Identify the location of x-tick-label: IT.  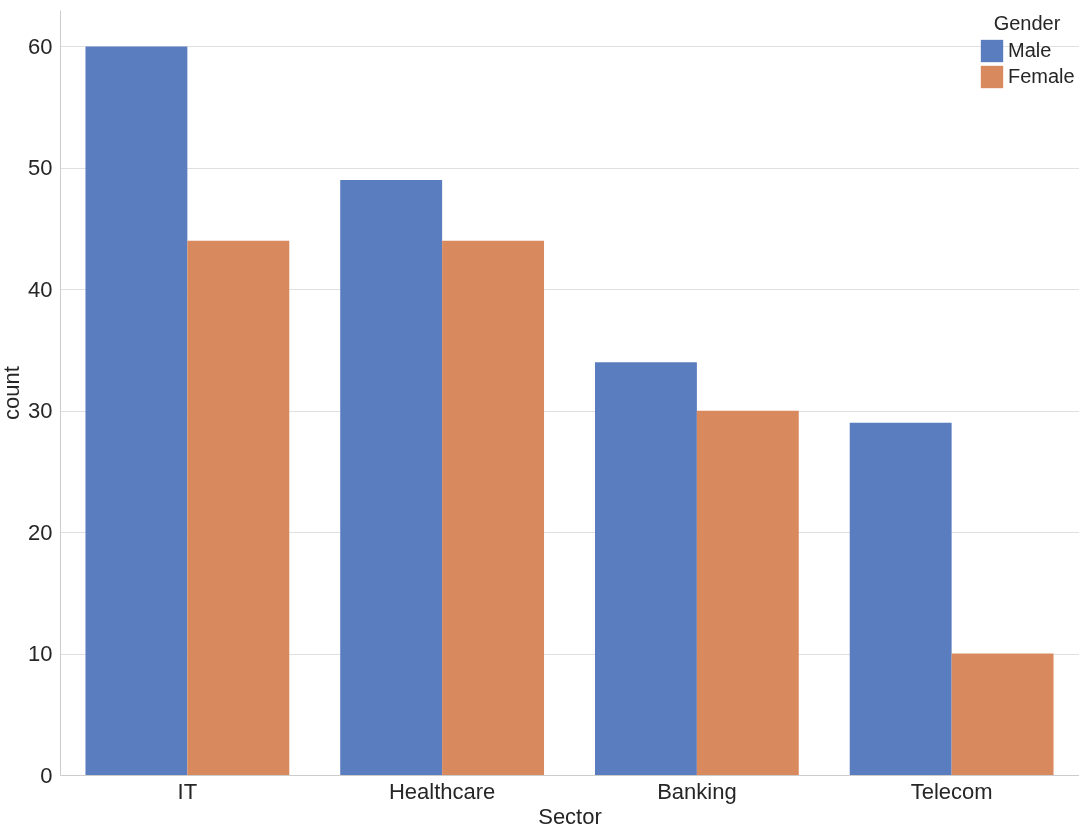
(187, 791).